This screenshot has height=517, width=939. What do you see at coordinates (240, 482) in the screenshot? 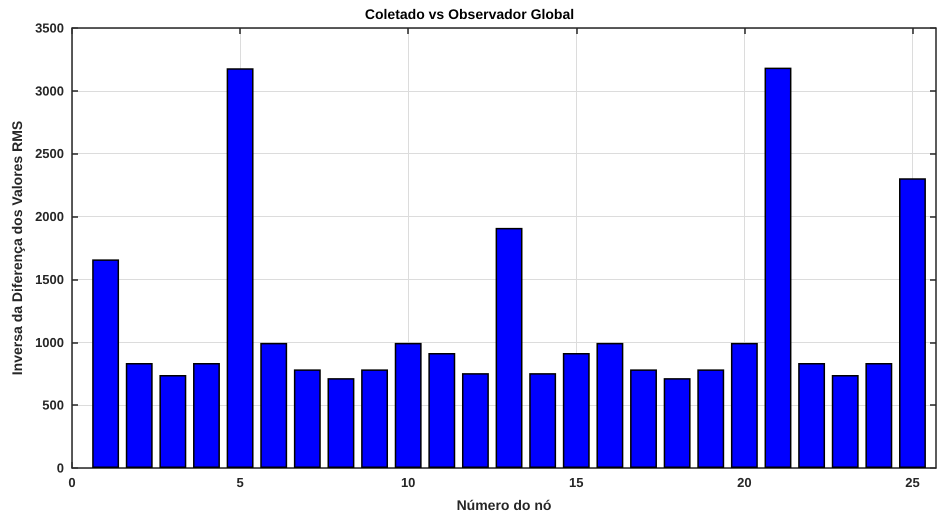
I see `x-tick-label: 5` at bounding box center [240, 482].